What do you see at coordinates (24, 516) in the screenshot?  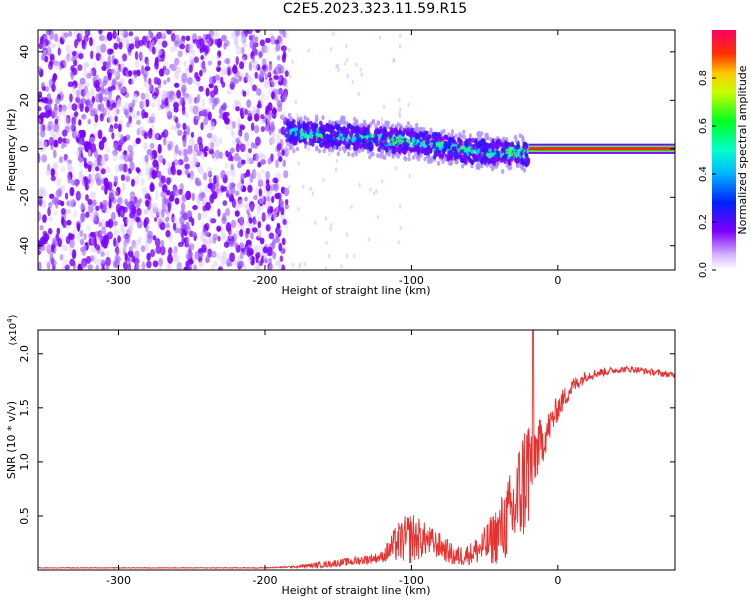 I see `y-tick-label: 0.5` at bounding box center [24, 516].